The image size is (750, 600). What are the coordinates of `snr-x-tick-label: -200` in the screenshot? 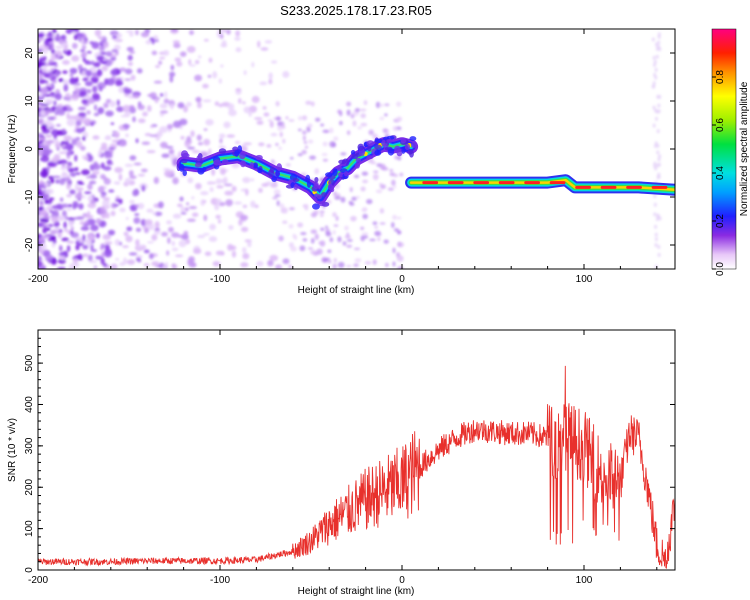 It's located at (38, 580).